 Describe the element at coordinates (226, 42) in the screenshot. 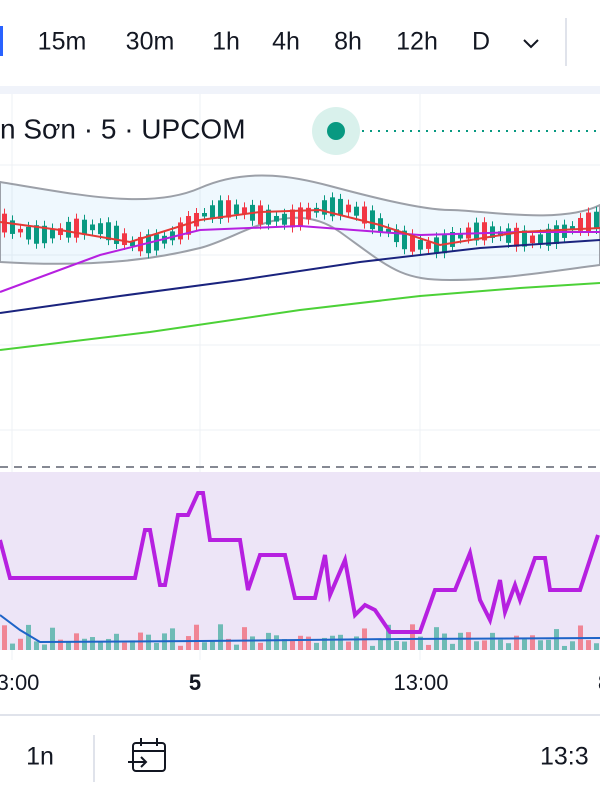

I see `timeframe: 1h` at that location.